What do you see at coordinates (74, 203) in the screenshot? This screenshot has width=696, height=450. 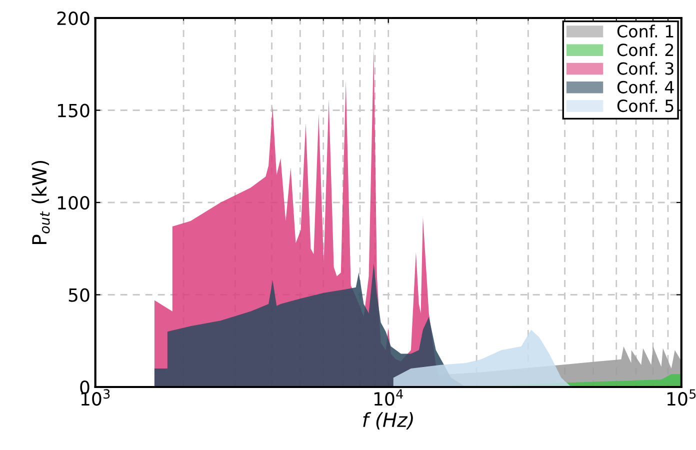 I see `y-tick-label: 100` at bounding box center [74, 203].